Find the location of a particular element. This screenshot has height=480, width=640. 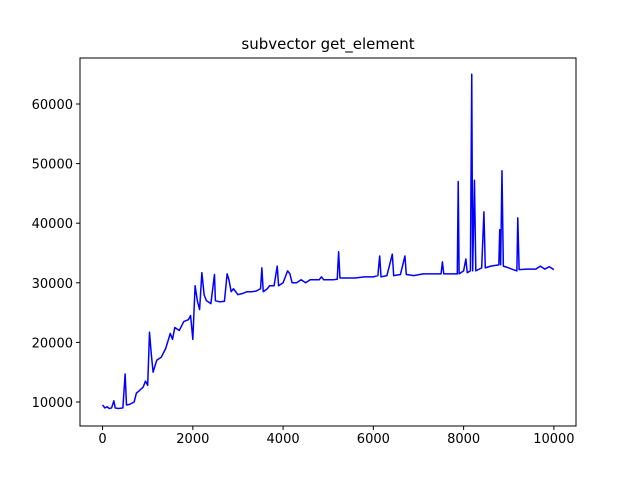

x-tick-label: 8000 is located at coordinates (463, 439).